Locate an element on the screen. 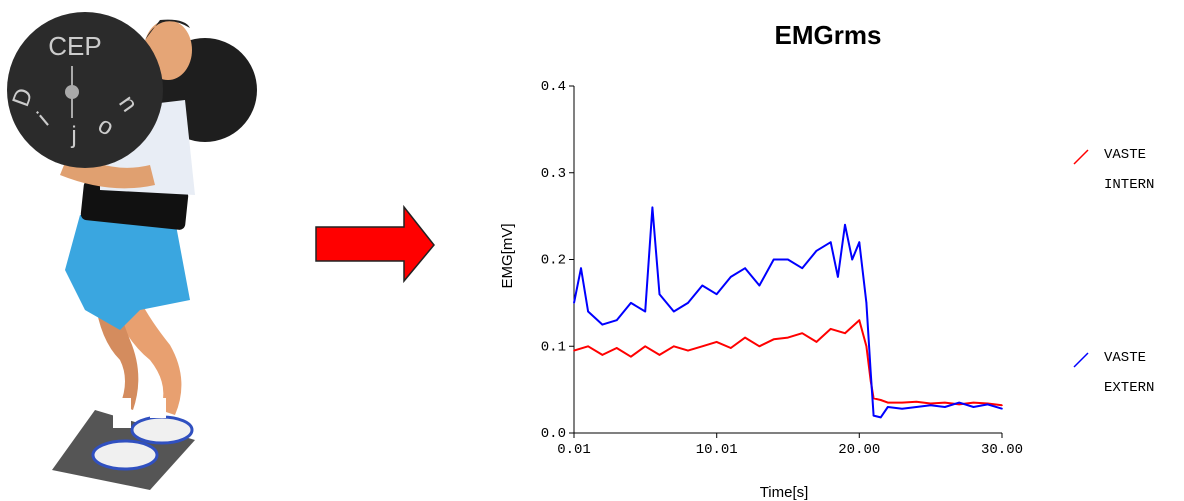  plate-letter: j is located at coordinates (73, 135).